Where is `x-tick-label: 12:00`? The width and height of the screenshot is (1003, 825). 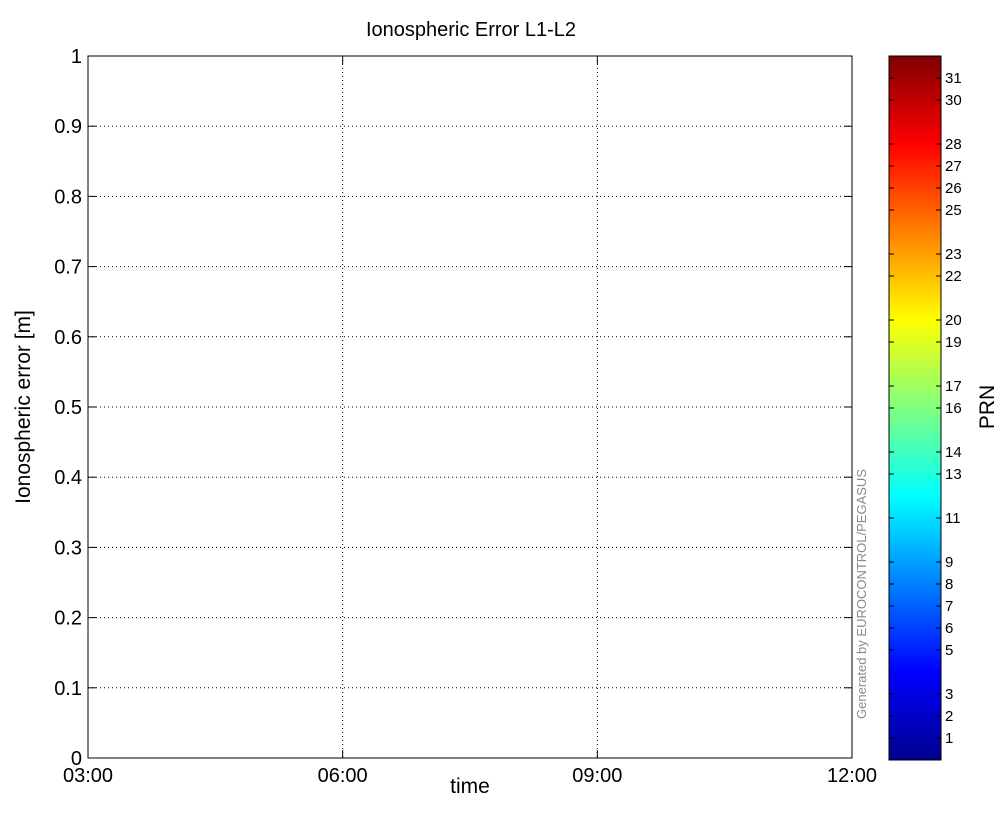
x-tick-label: 12:00 is located at coordinates (852, 776).